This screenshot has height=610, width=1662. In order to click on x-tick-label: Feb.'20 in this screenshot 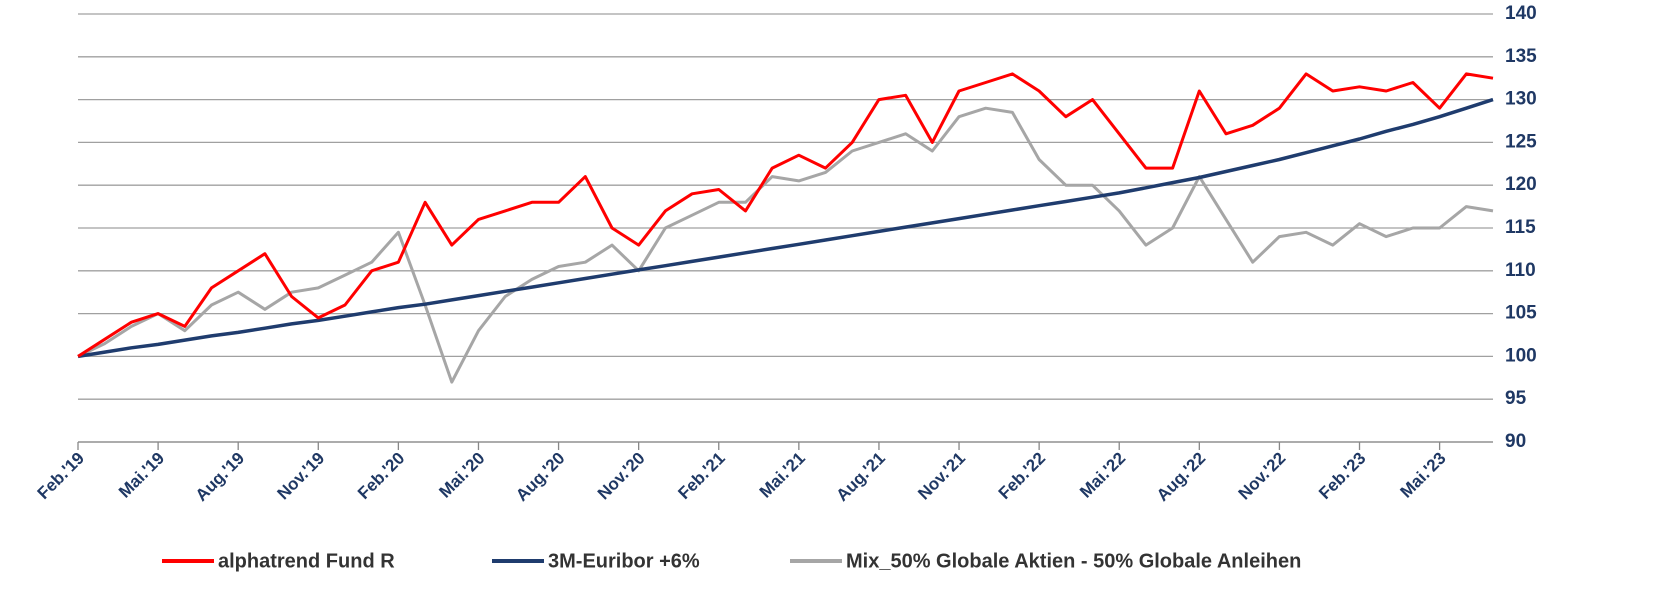, I will do `click(381, 476)`.